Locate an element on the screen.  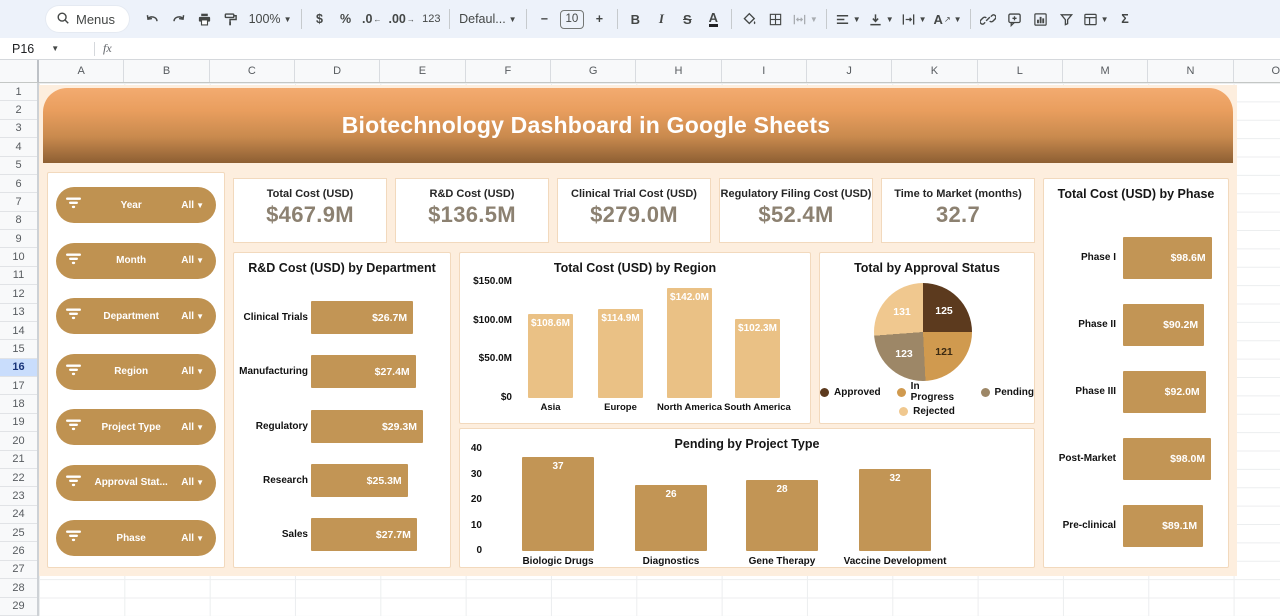
column-header-M: M is located at coordinates (1106, 71).